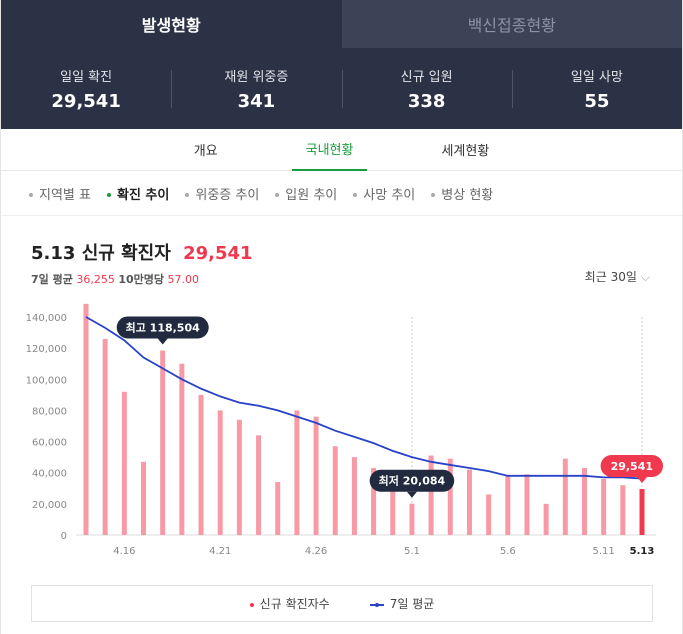  What do you see at coordinates (329, 150) in the screenshot?
I see `subnav-domestic: 국내현황` at bounding box center [329, 150].